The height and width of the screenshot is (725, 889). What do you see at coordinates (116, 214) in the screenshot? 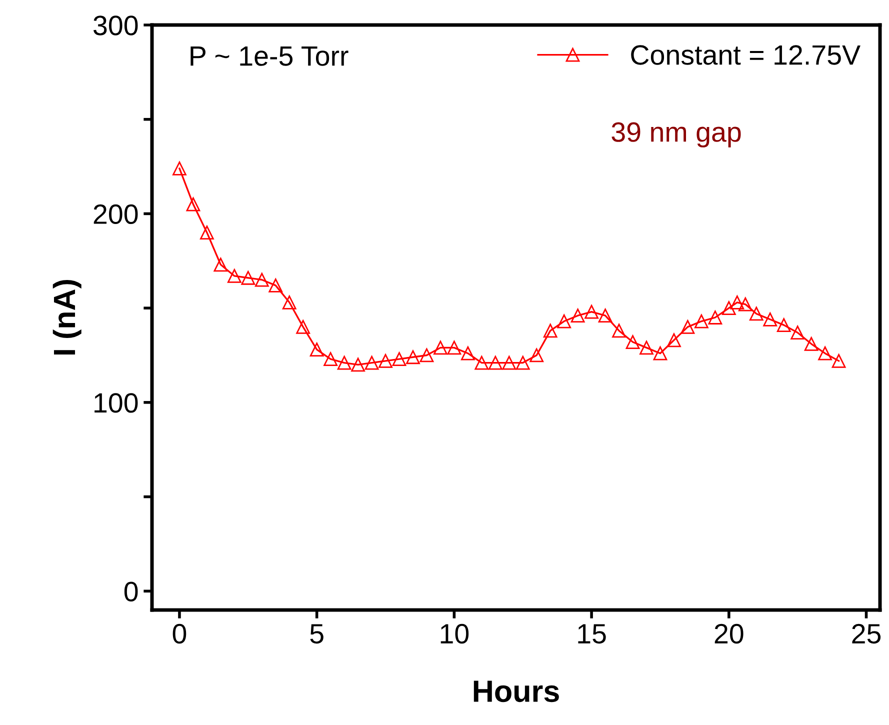
I see `y-tick-label: 200` at bounding box center [116, 214].